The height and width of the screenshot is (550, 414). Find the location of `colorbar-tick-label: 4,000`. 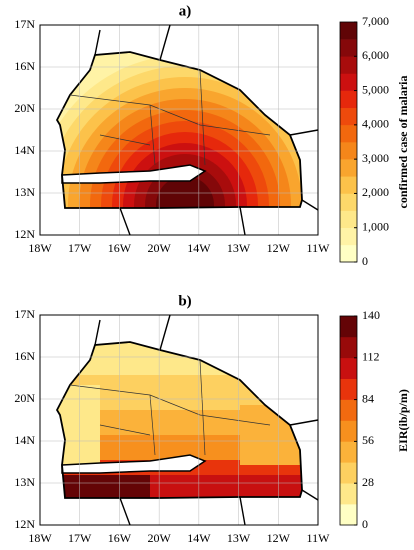

colorbar-tick-label: 4,000 is located at coordinates (375, 124).